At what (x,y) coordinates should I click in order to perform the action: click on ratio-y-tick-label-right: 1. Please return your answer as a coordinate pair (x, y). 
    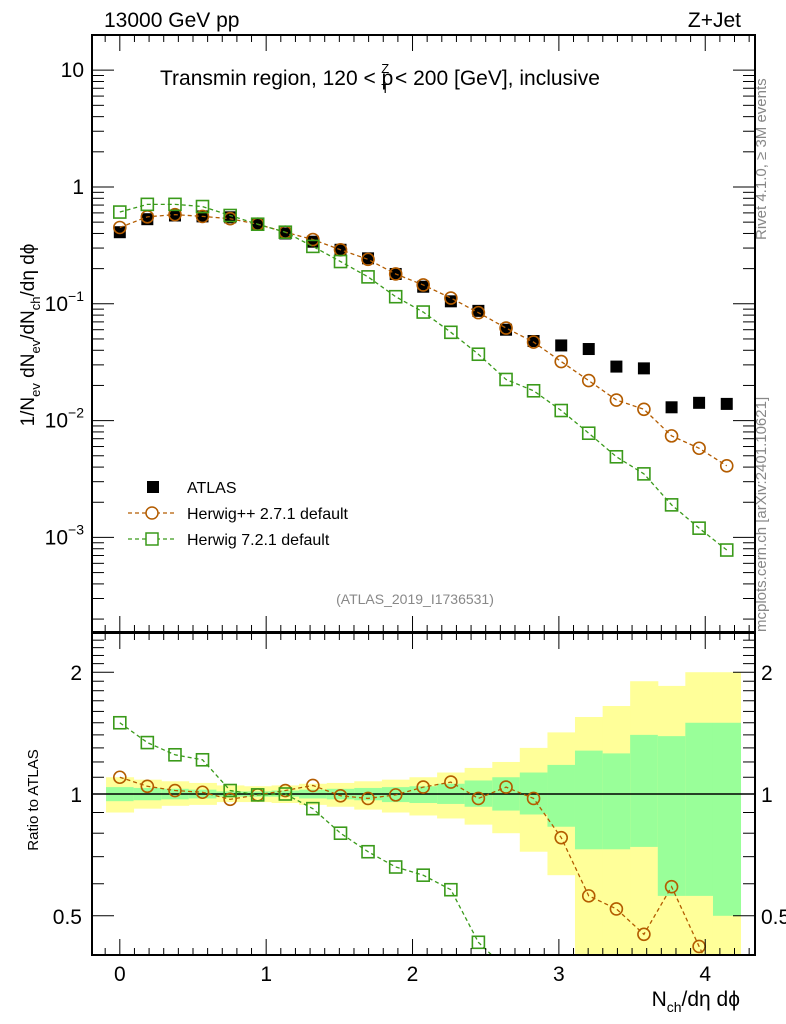
    Looking at the image, I should click on (767, 795).